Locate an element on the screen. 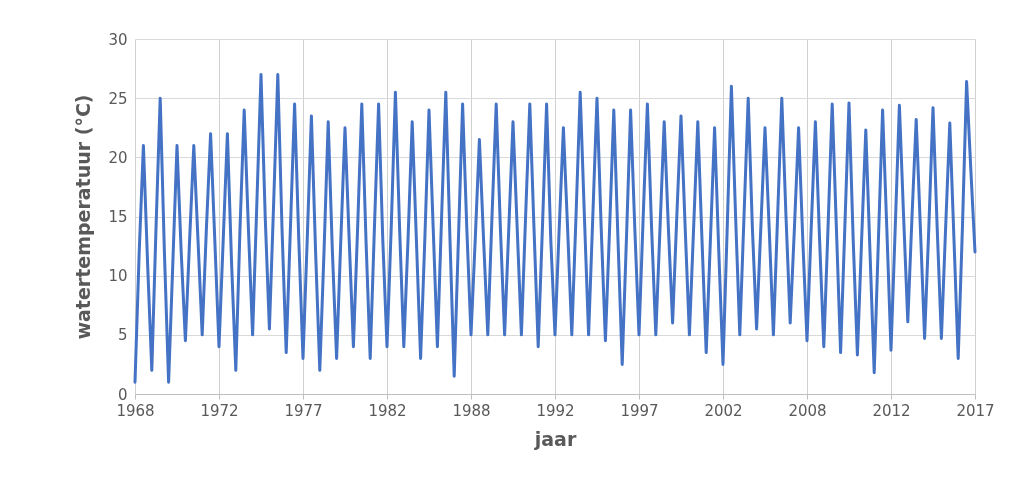 The height and width of the screenshot is (501, 1023). y-tick-label: 25 is located at coordinates (118, 98).